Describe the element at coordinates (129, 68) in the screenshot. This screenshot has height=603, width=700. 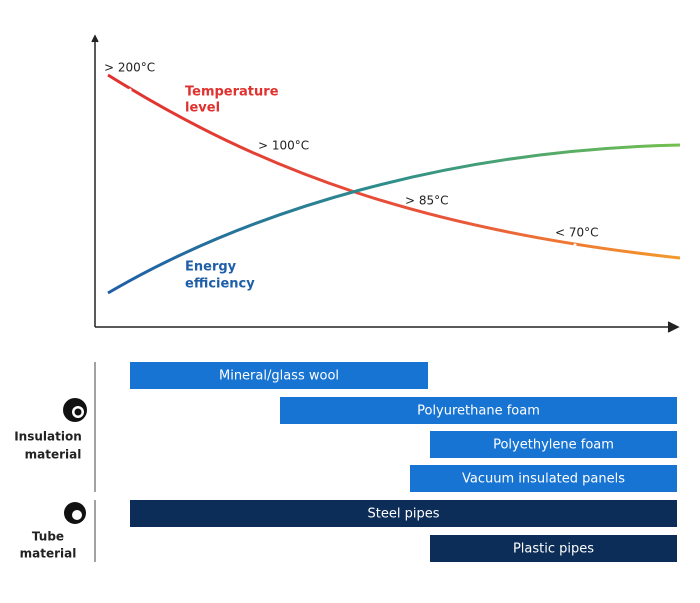
I see `temperature-label: > 200°C` at that location.